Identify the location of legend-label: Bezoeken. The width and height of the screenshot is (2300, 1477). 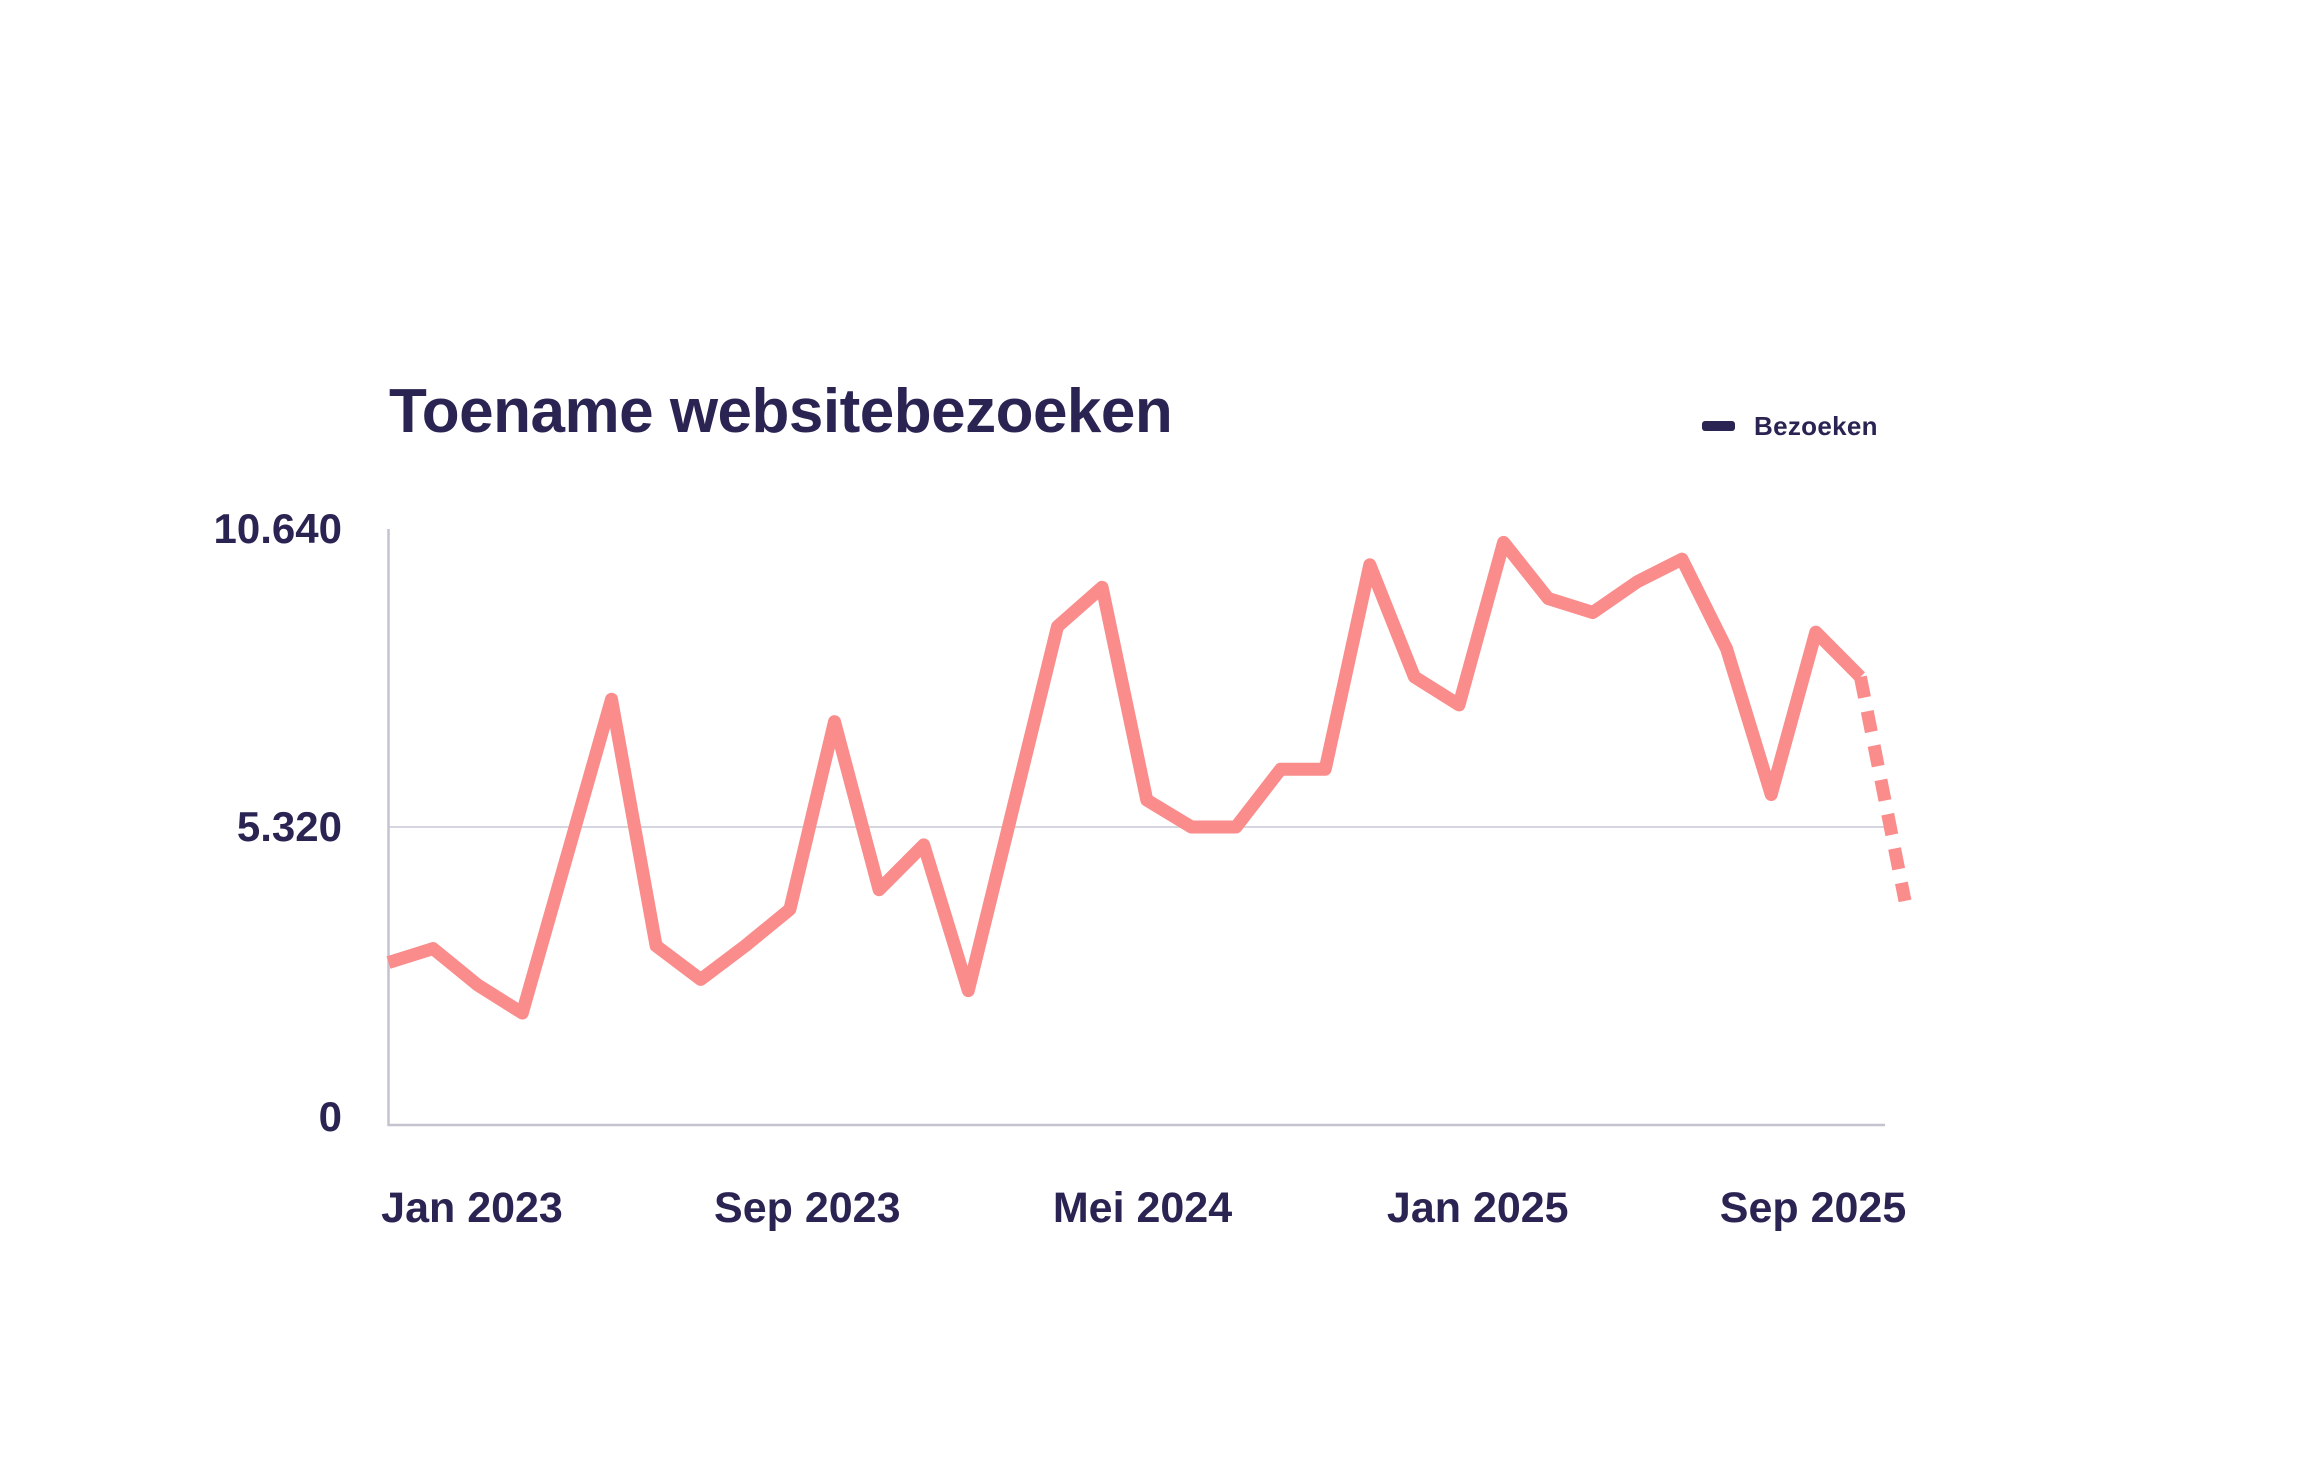
(1816, 425).